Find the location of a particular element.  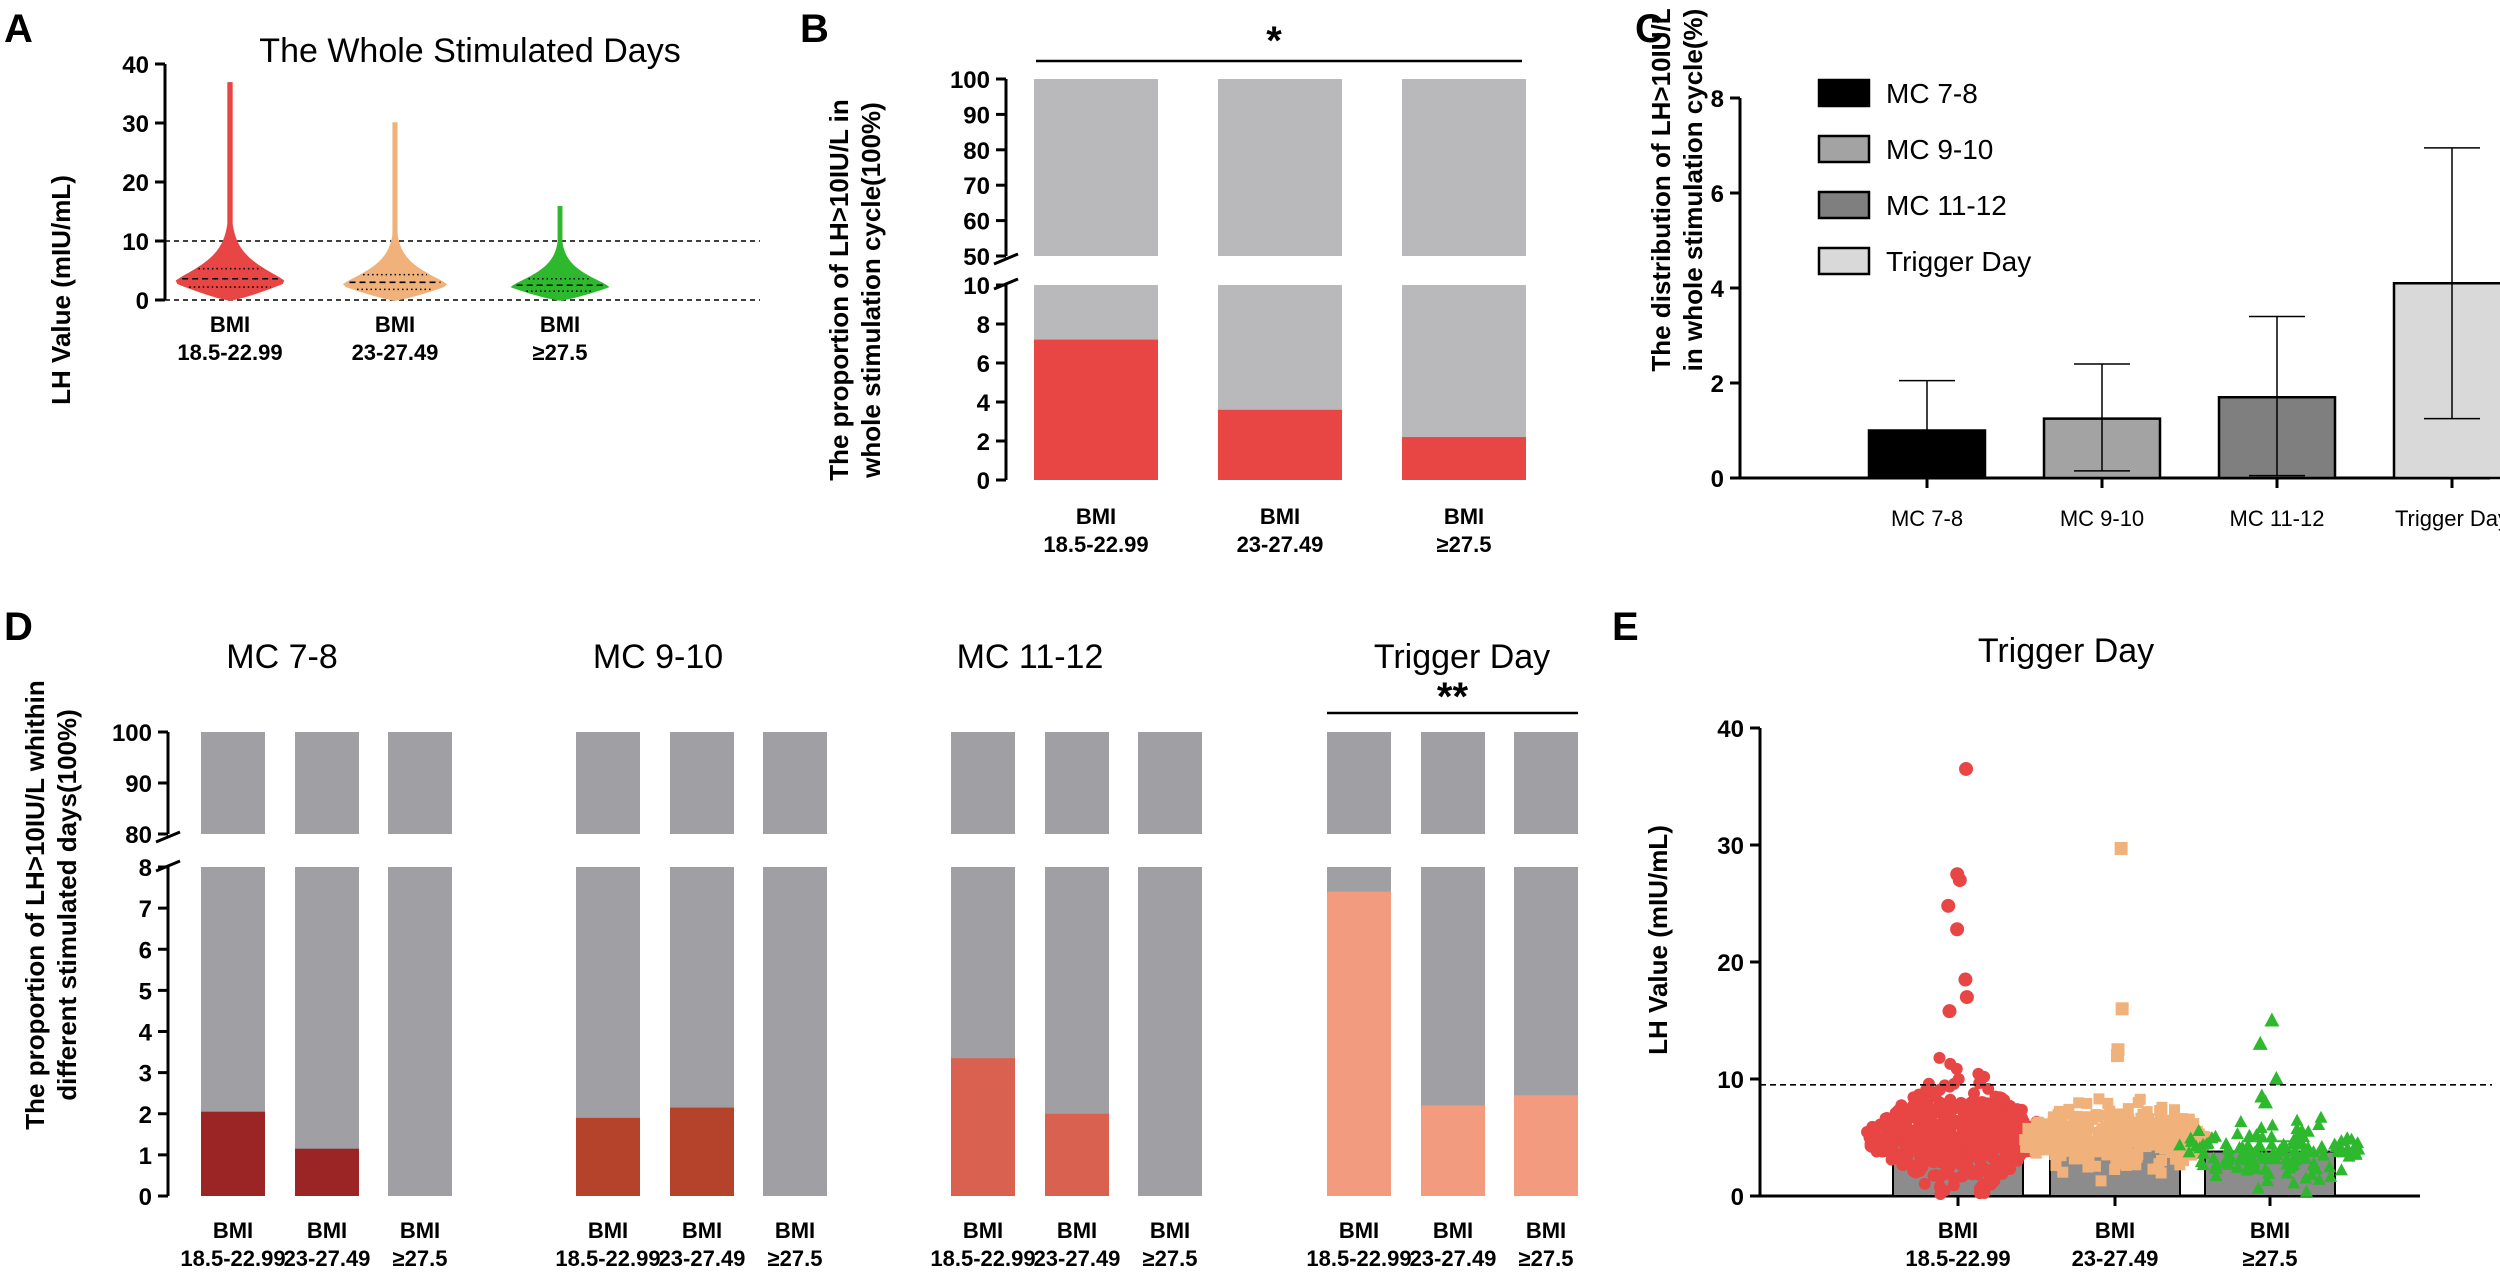

legend-swatch is located at coordinates (1844, 261).